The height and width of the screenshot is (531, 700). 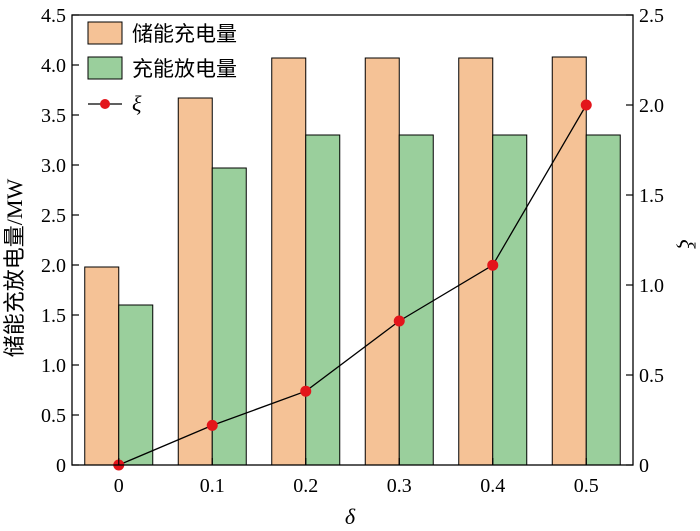 What do you see at coordinates (105, 68) in the screenshot?
I see `legend-swatch-discharge` at bounding box center [105, 68].